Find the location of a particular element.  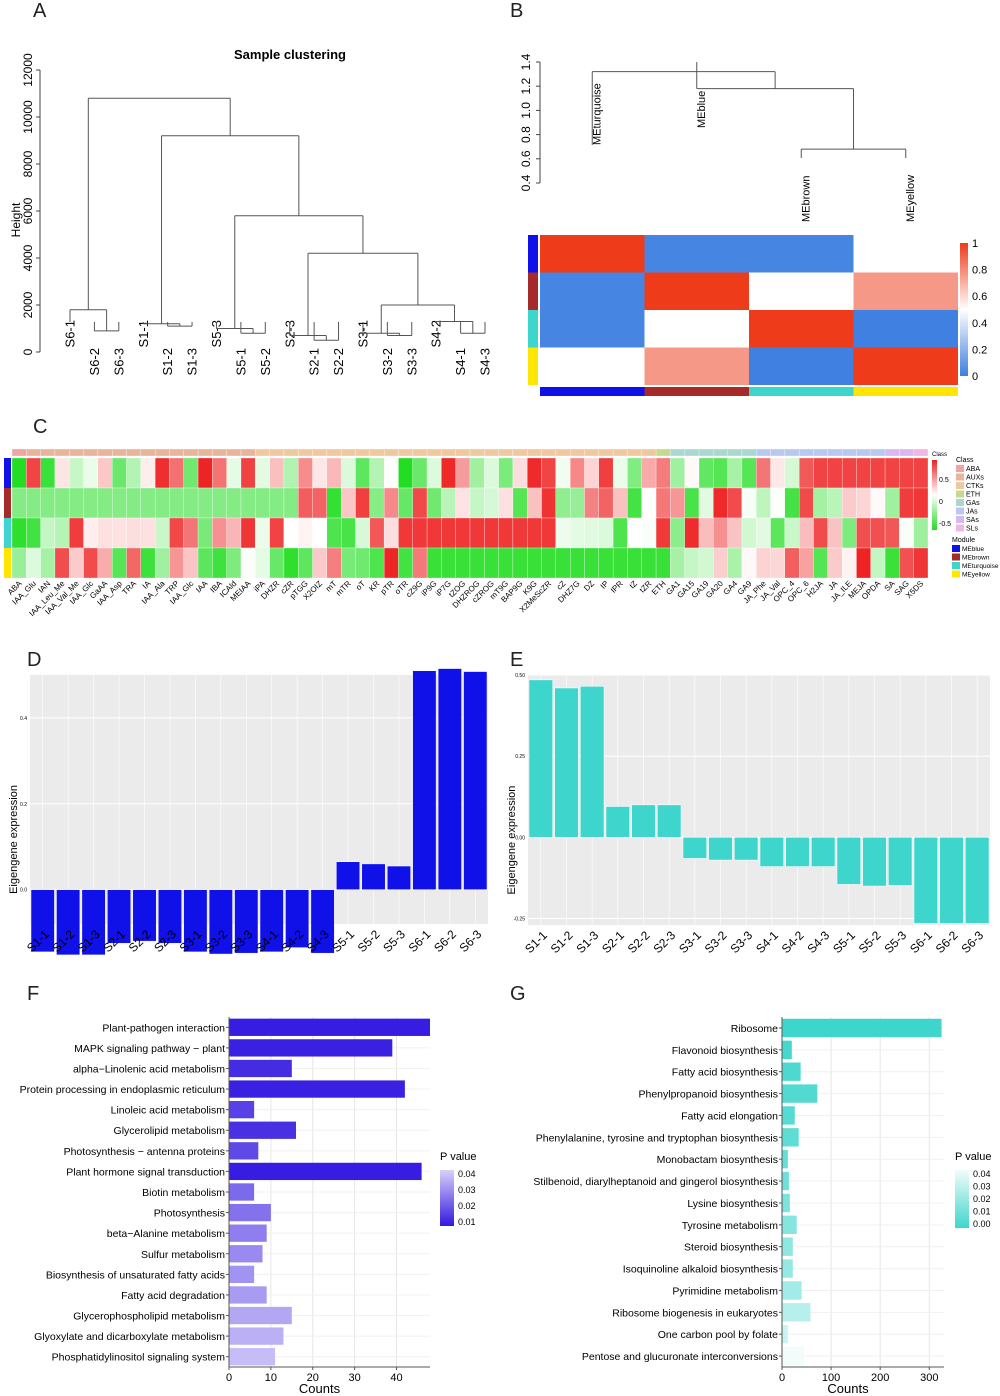

a-leaf-label: S3-3 is located at coordinates (411, 361).